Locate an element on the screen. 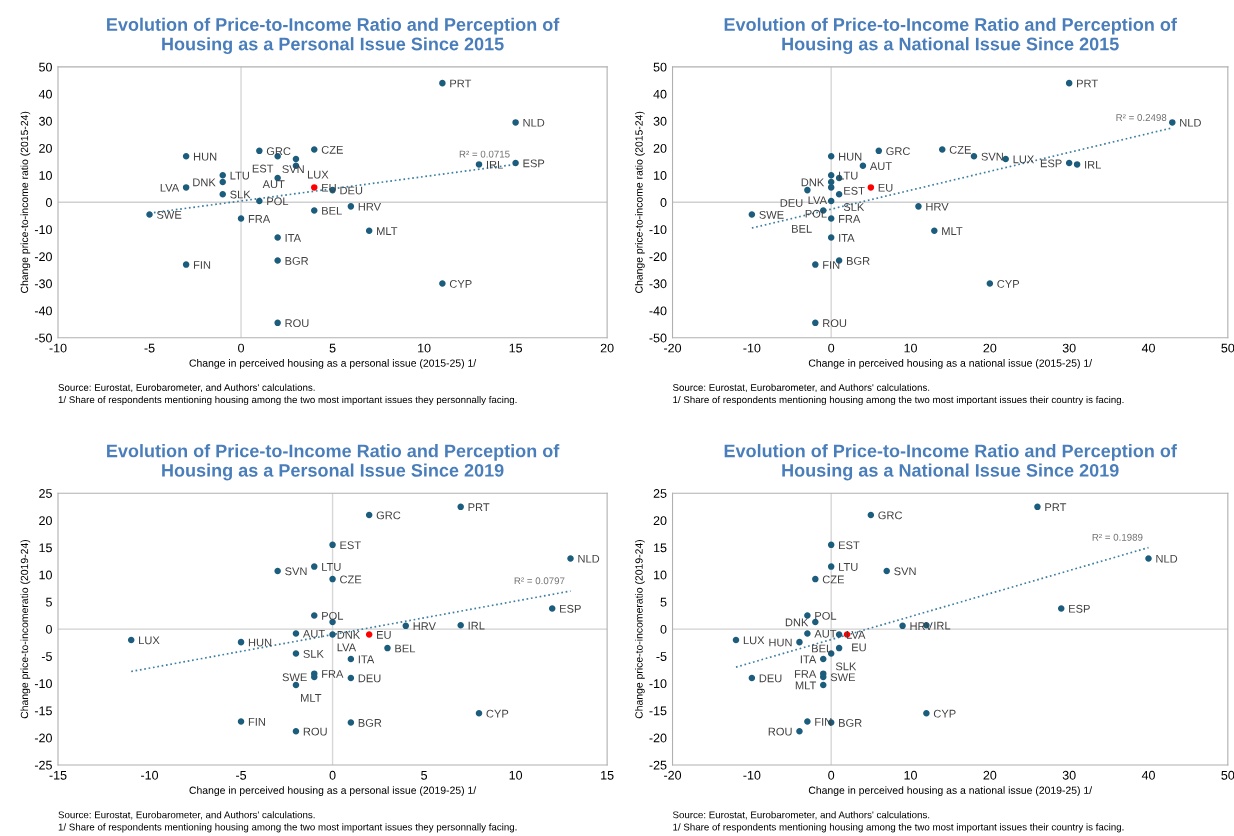 The width and height of the screenshot is (1234, 836). text: 1/ Share of respondents mentioning housing among the two most important issues their country is facing. is located at coordinates (898, 828).